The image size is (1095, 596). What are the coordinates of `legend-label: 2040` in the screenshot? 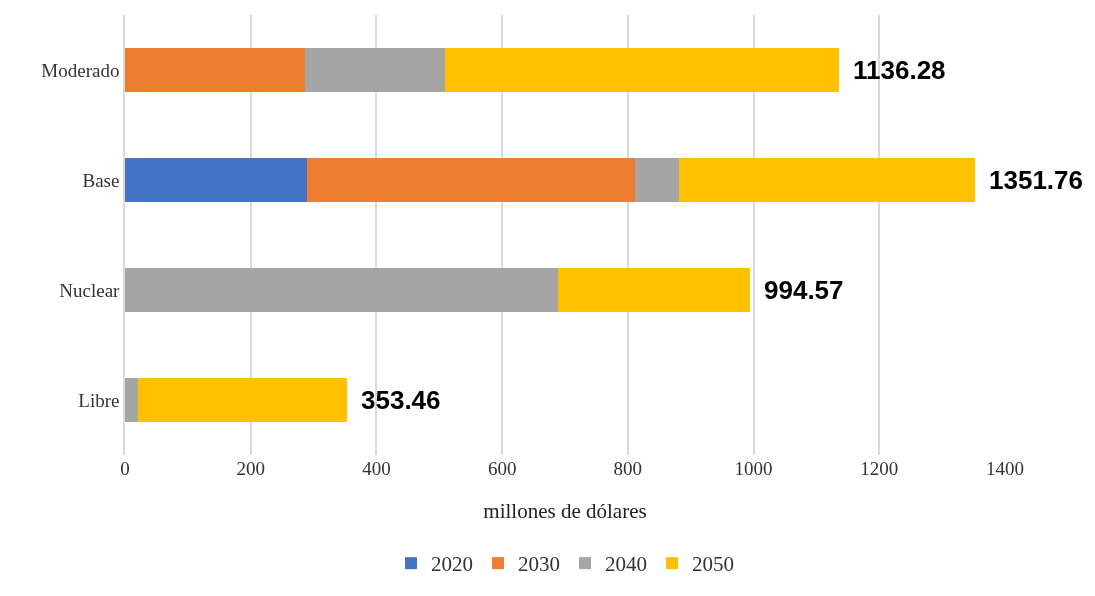 It's located at (626, 564).